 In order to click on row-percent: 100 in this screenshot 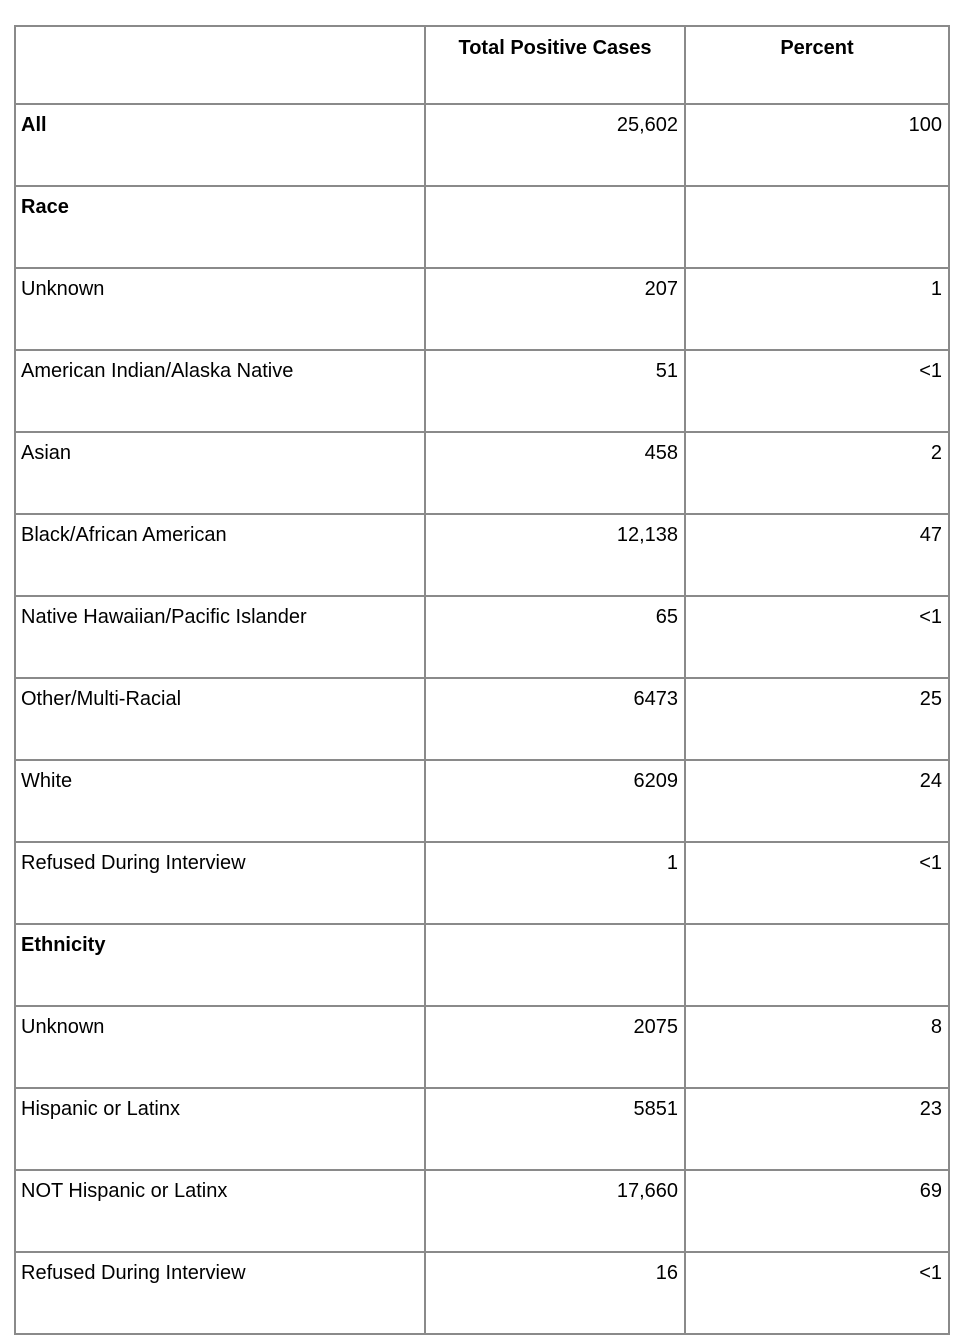, I will do `click(817, 145)`.